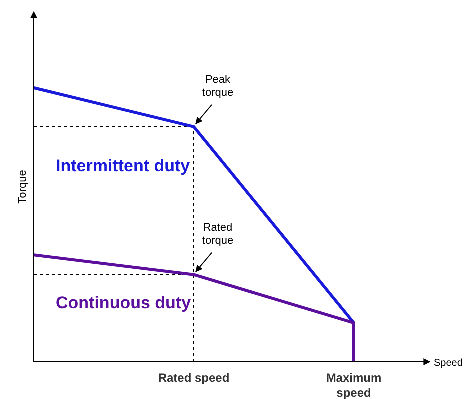  I want to click on y-axis-title: Torque, so click(23, 187).